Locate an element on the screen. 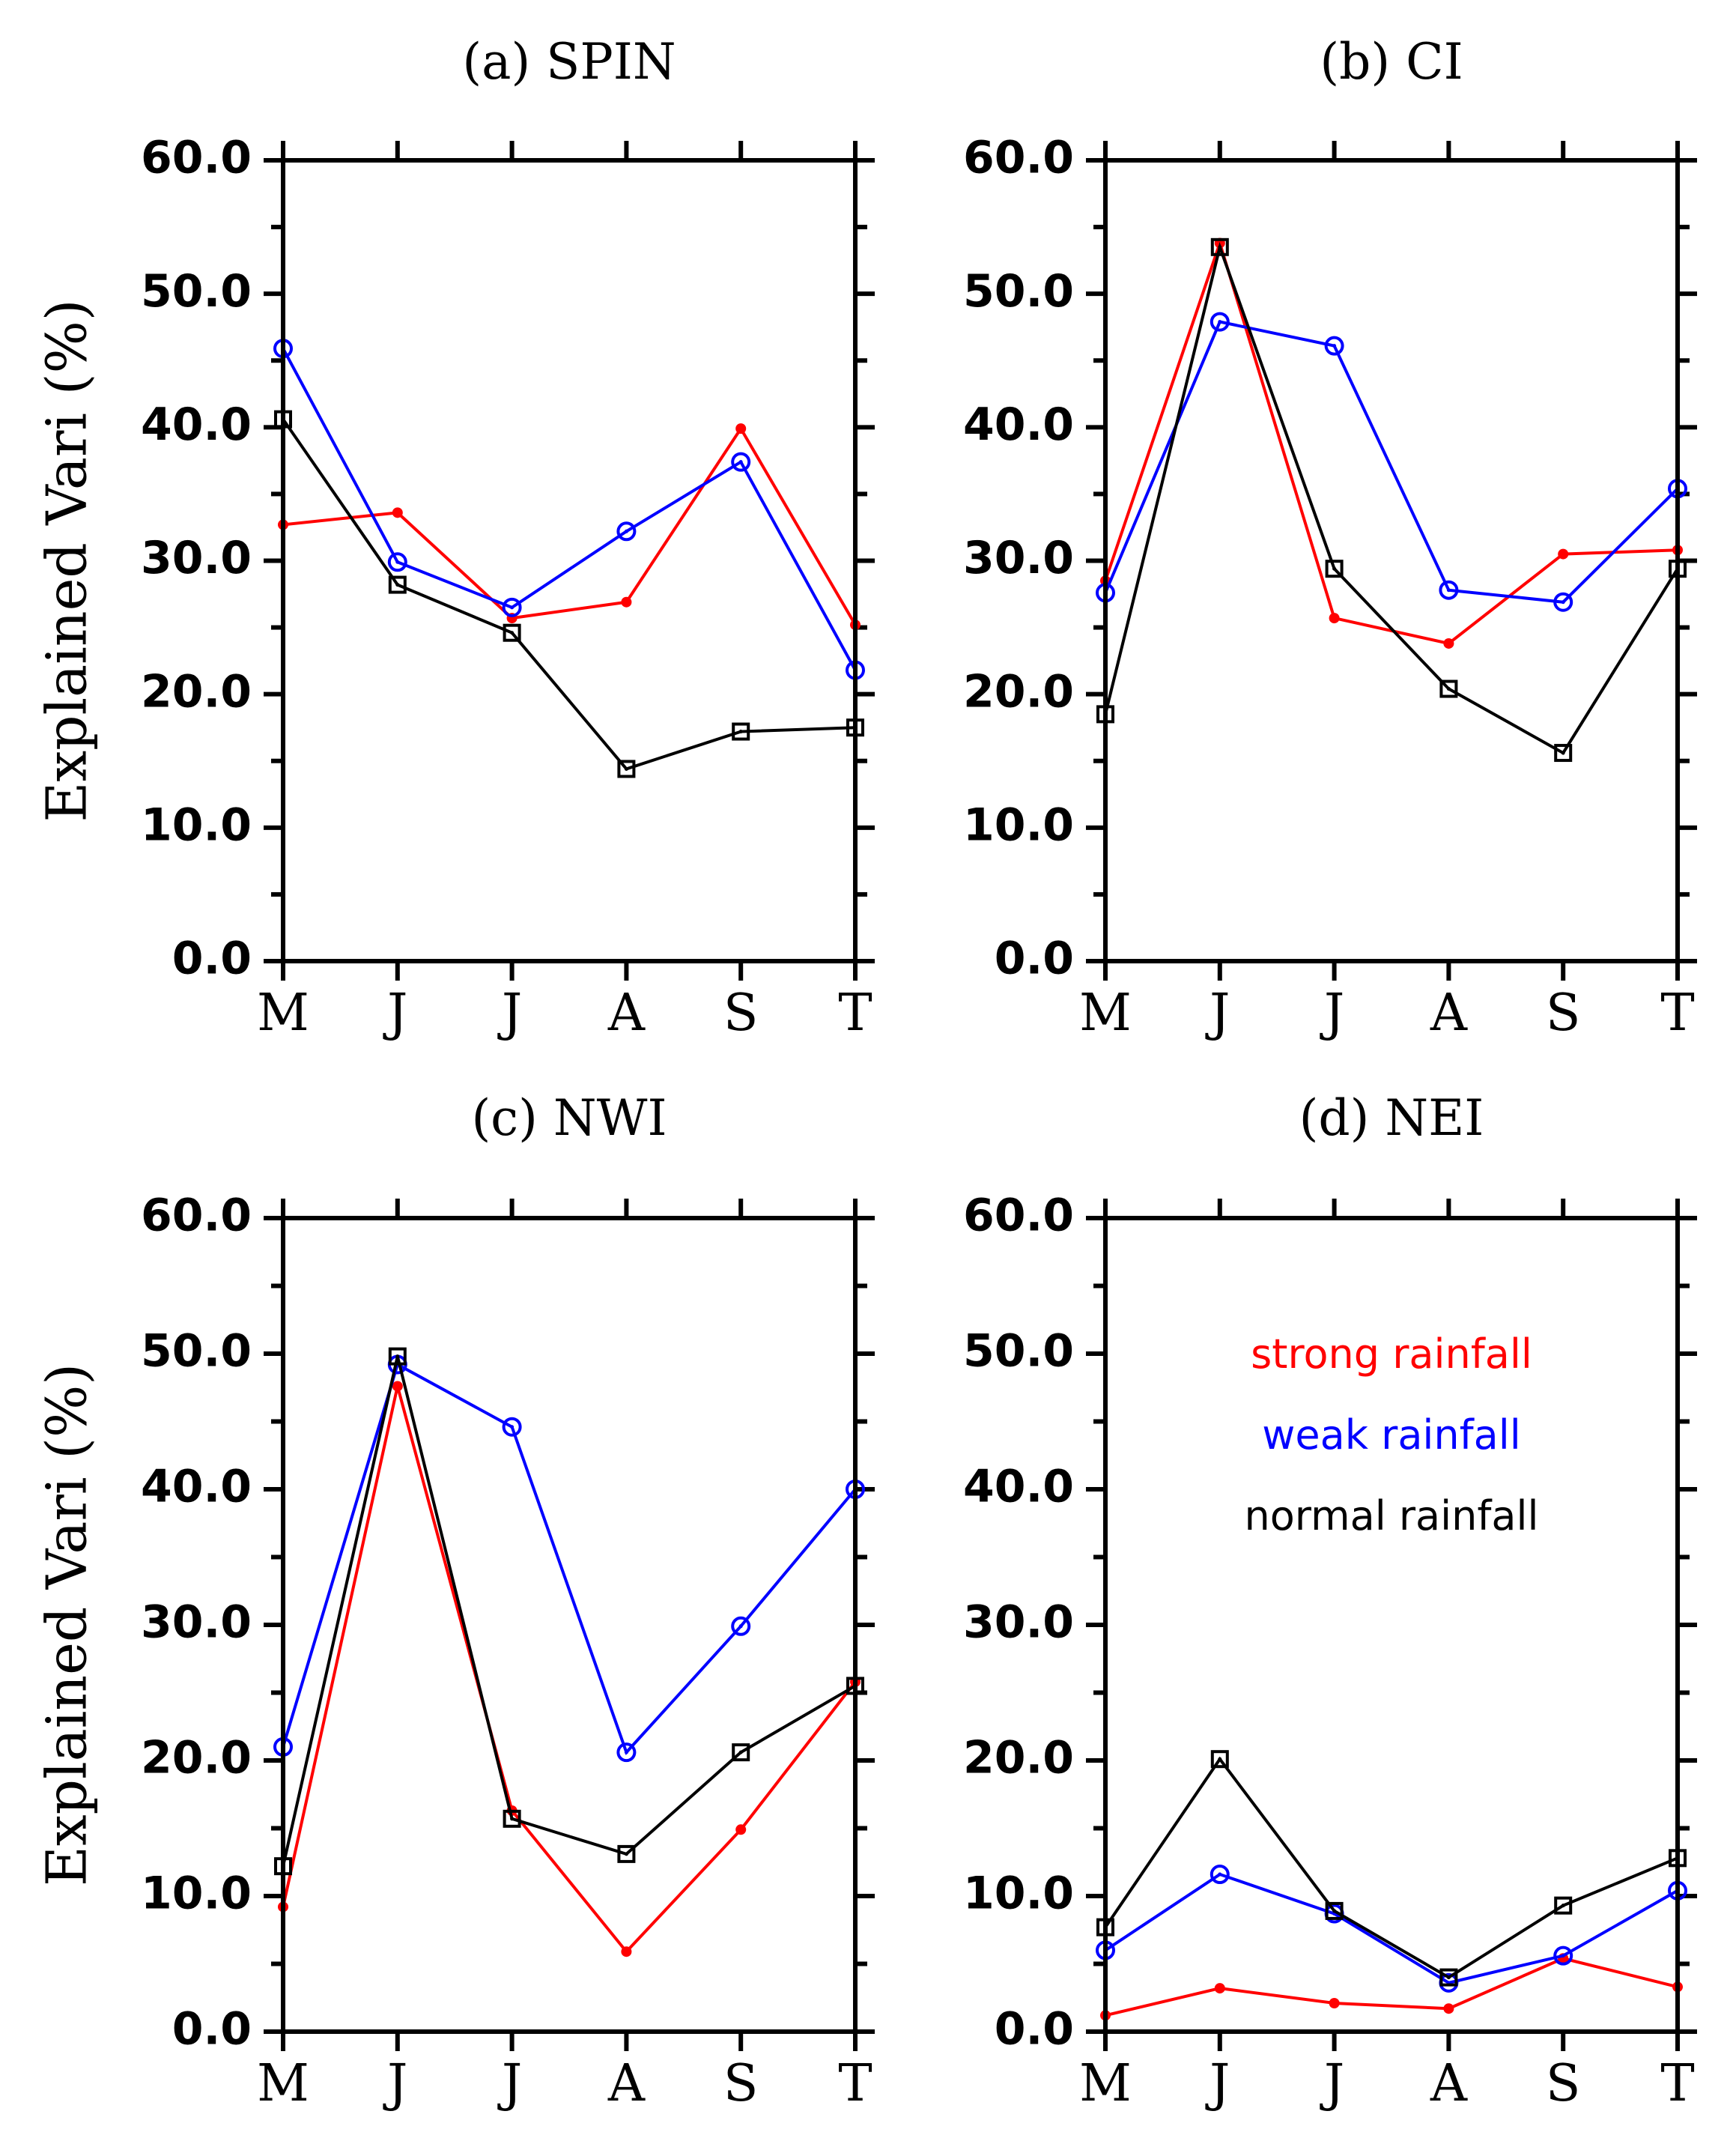 This screenshot has width=1736, height=2150. y-tick-label: 10.0 is located at coordinates (196, 1894).